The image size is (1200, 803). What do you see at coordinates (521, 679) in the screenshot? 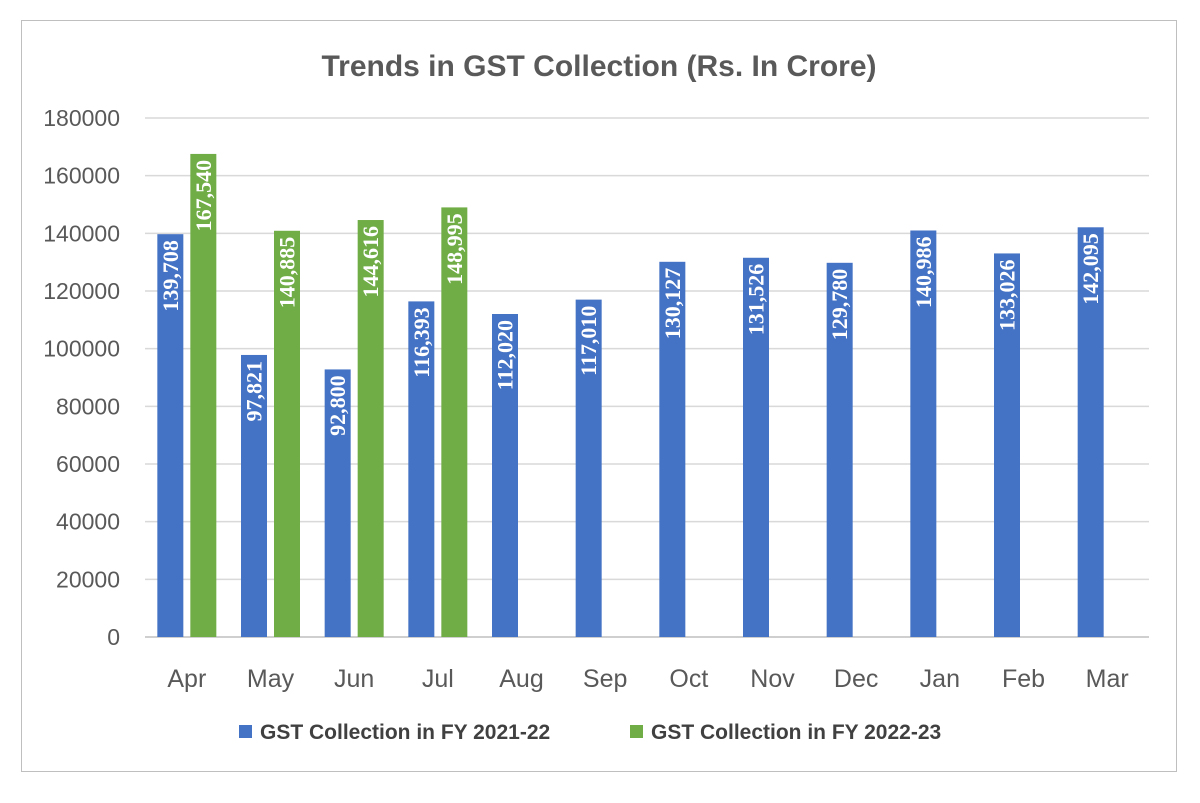
I see `x-category-label: Aug` at bounding box center [521, 679].